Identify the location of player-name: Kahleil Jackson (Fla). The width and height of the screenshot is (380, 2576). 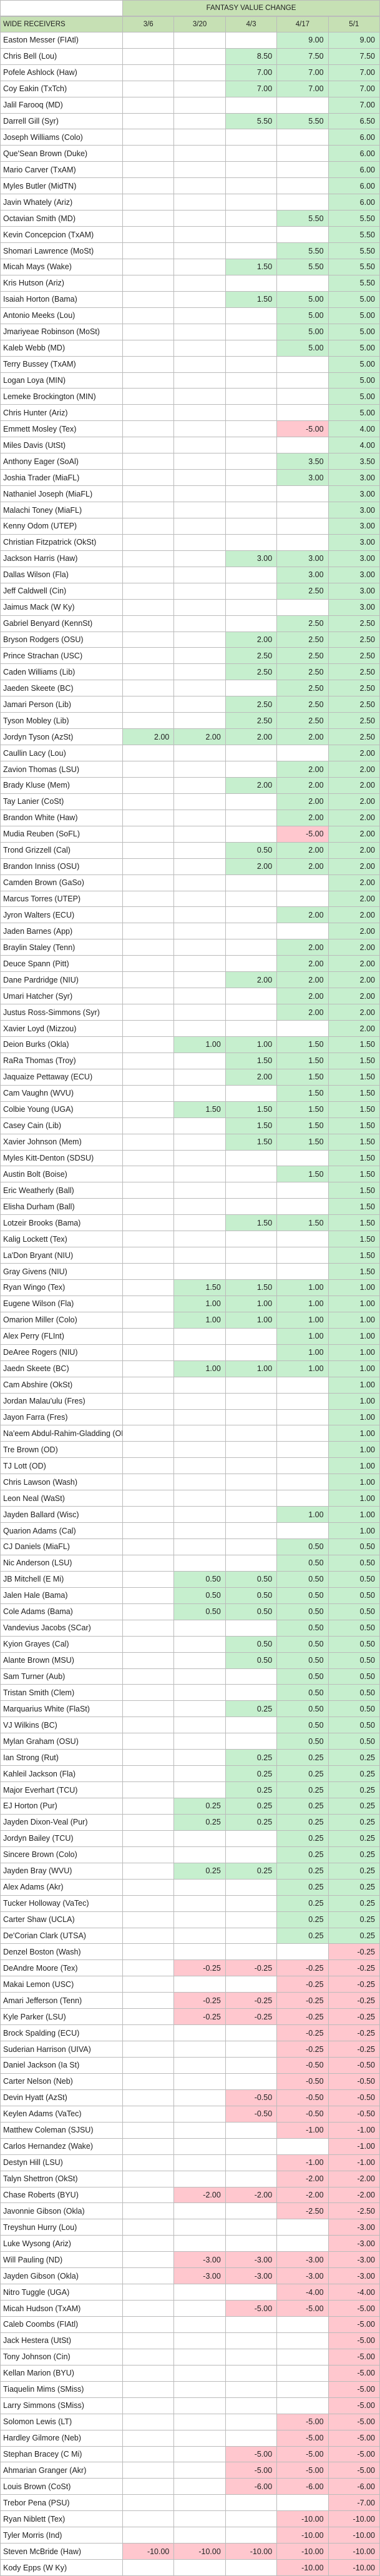
(61, 1774).